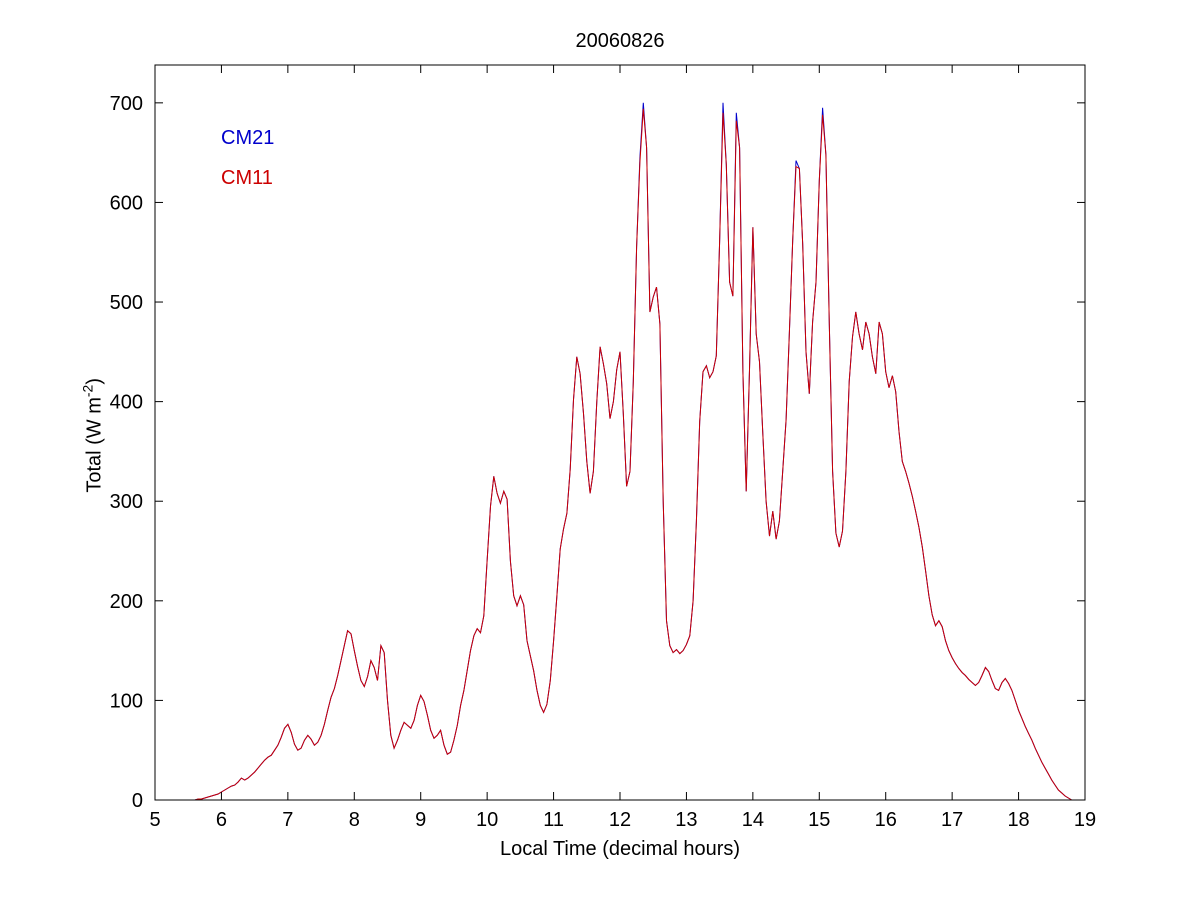 The width and height of the screenshot is (1200, 900). I want to click on y-tick-label: 500, so click(126, 303).